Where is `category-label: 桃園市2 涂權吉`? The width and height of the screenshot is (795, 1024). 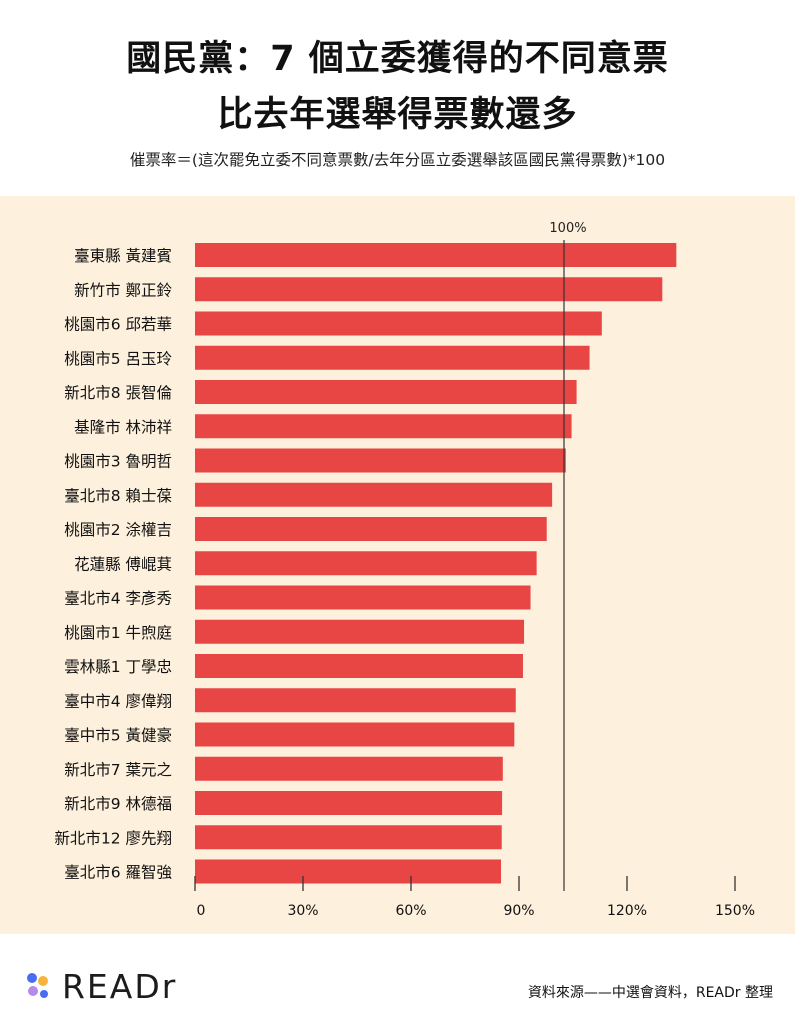
category-label: 桃園市2 涂權吉 is located at coordinates (118, 530).